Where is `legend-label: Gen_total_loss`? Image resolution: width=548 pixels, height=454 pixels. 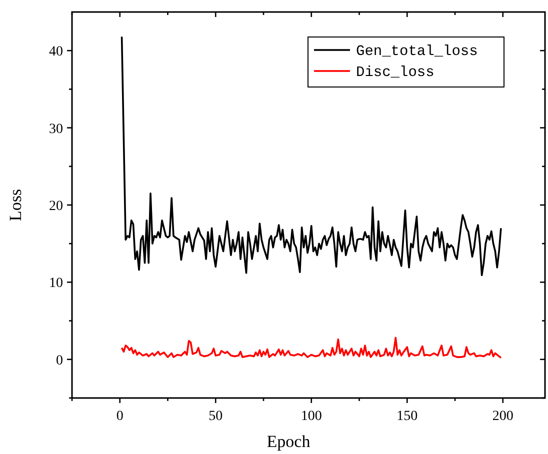
legend-label: Gen_total_loss is located at coordinates (417, 52).